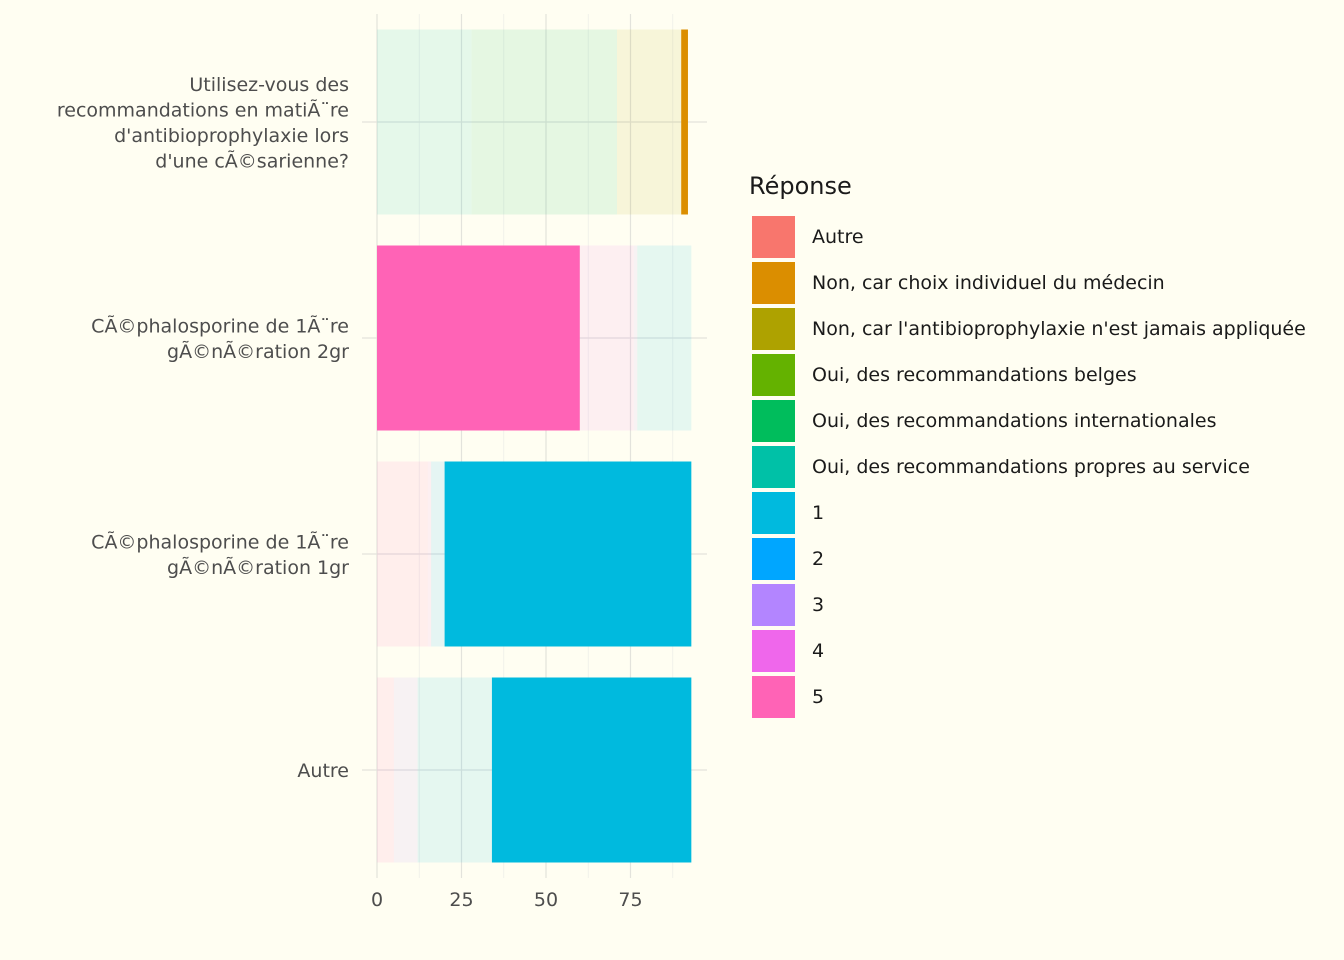 The image size is (1344, 960). What do you see at coordinates (818, 605) in the screenshot?
I see `legend-label: 3` at bounding box center [818, 605].